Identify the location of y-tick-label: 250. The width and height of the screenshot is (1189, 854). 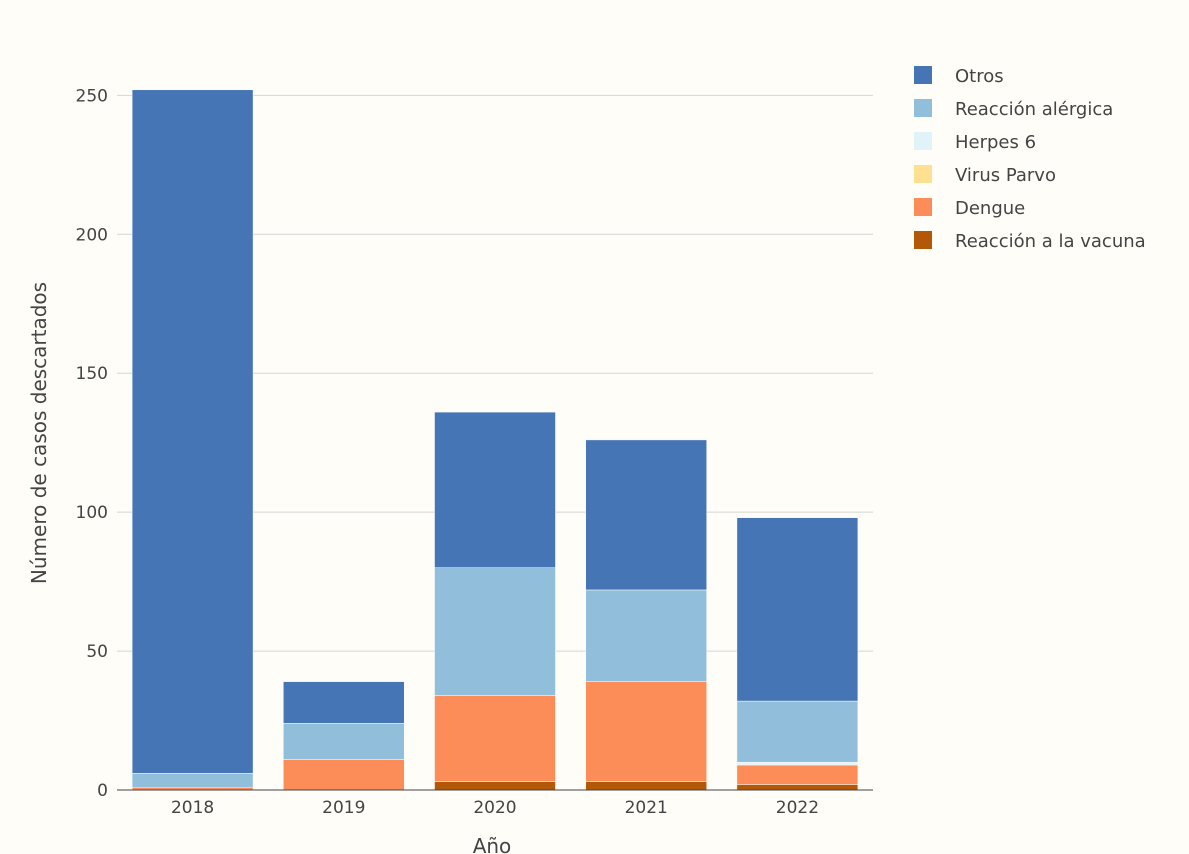
(92, 96).